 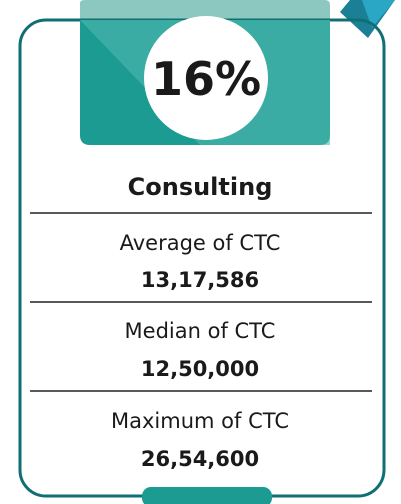 I want to click on stat-value: 13,17,586, so click(x=200, y=280).